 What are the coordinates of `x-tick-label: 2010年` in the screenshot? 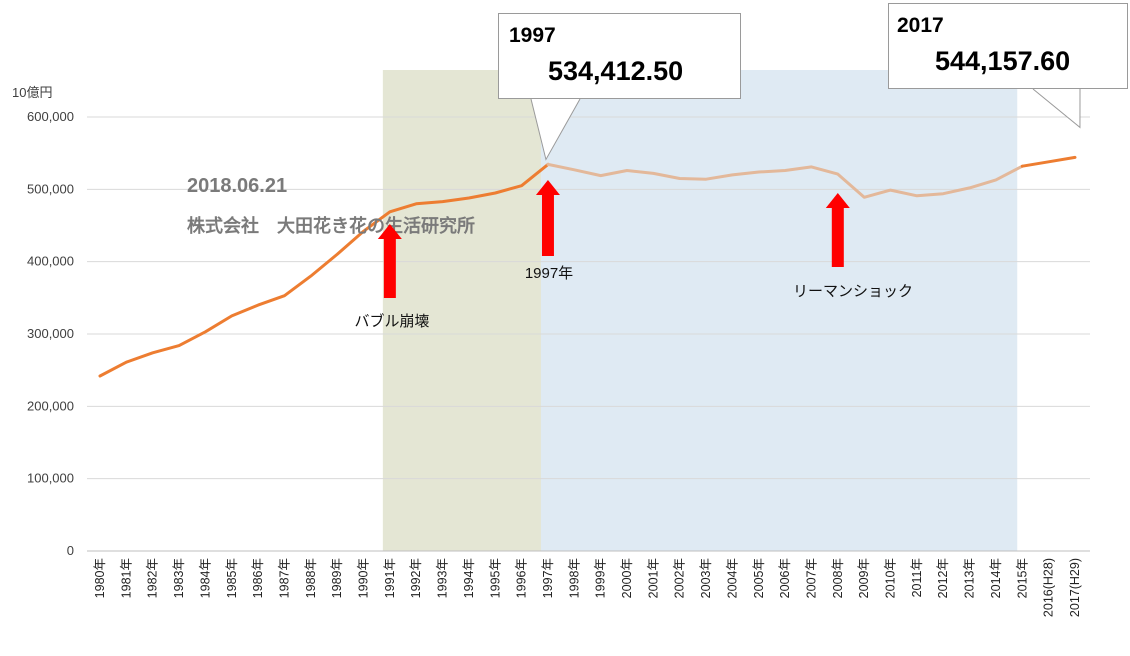 It's located at (891, 578).